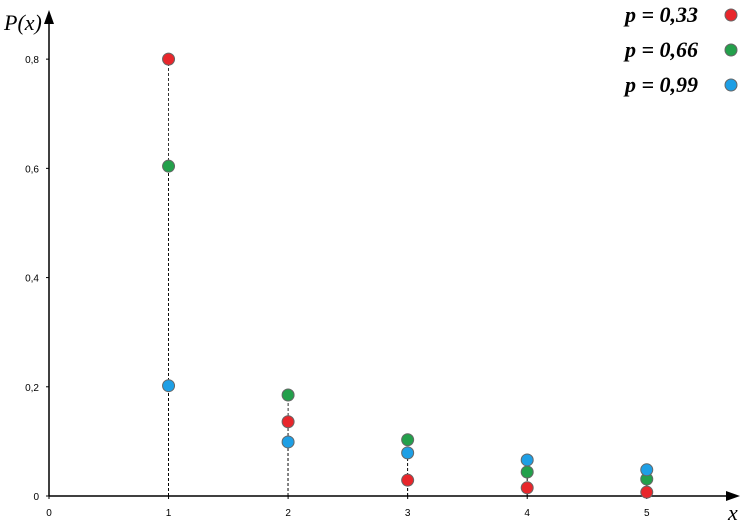 Image resolution: width=746 pixels, height=526 pixels. Describe the element at coordinates (660, 49) in the screenshot. I see `legend-label: p = 0,66` at that location.